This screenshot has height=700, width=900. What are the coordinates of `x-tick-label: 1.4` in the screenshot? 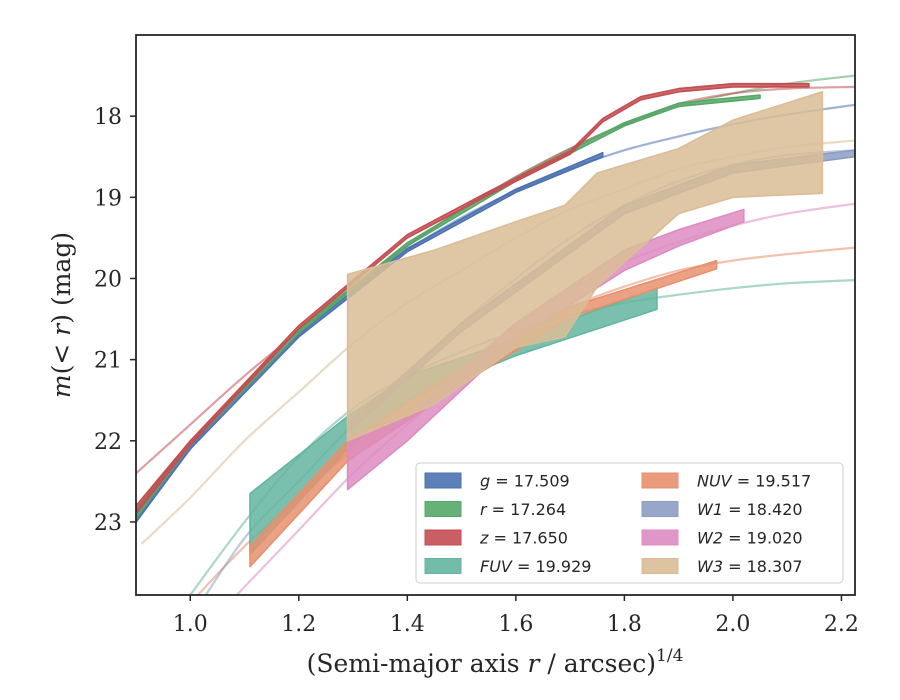 It's located at (407, 624).